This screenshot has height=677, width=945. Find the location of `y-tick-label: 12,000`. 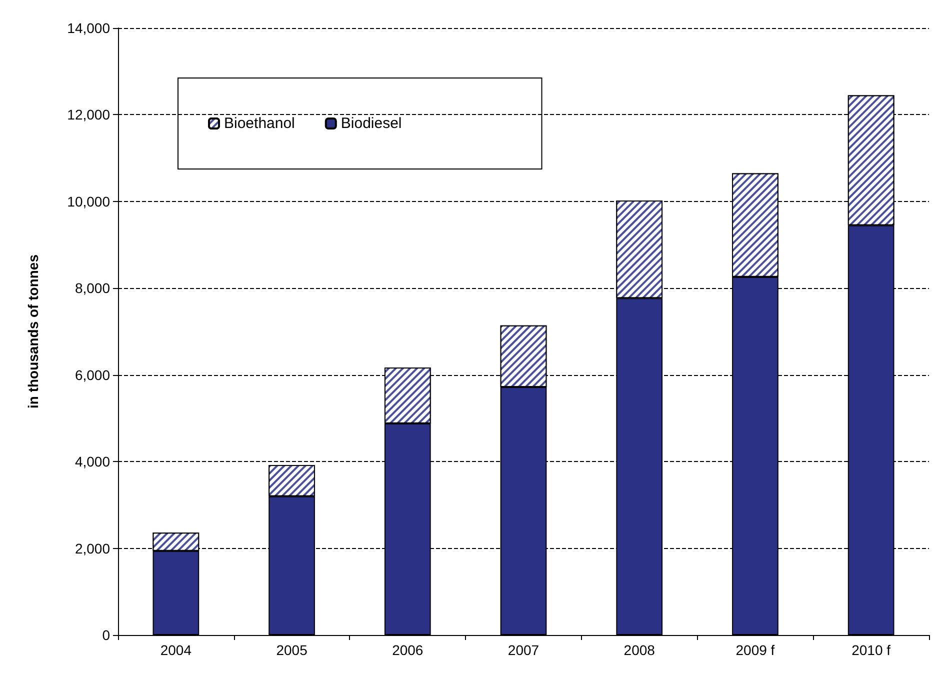

y-tick-label: 12,000 is located at coordinates (88, 114).